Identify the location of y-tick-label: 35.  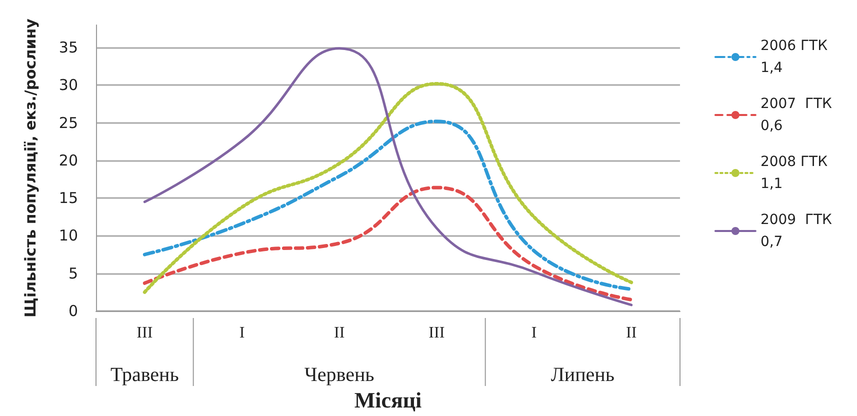
(68, 47).